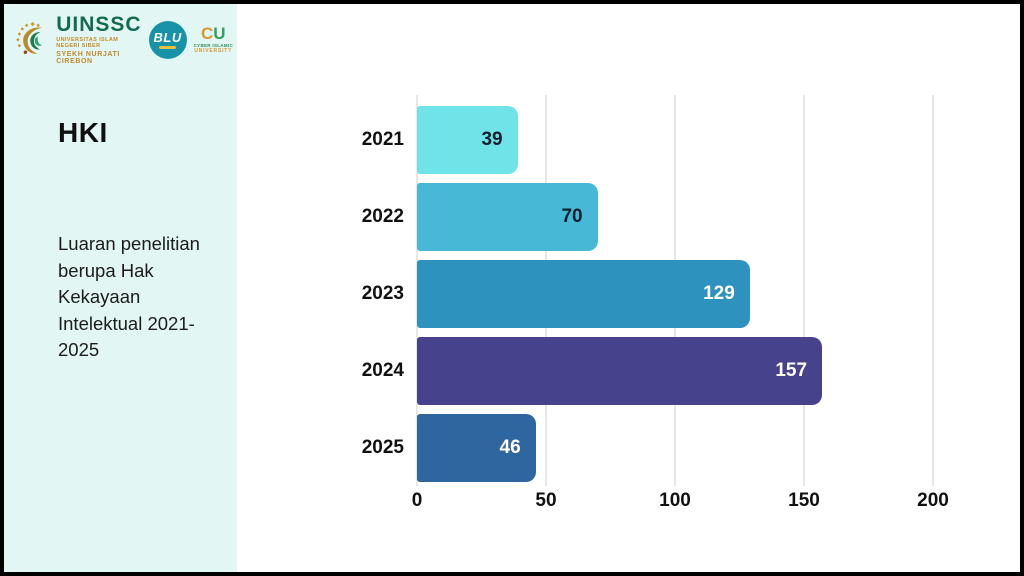 This screenshot has height=576, width=1024. I want to click on uinssc-university-name: UNIVERSITAS ISLAM NEGERI SIBER, so click(87, 43).